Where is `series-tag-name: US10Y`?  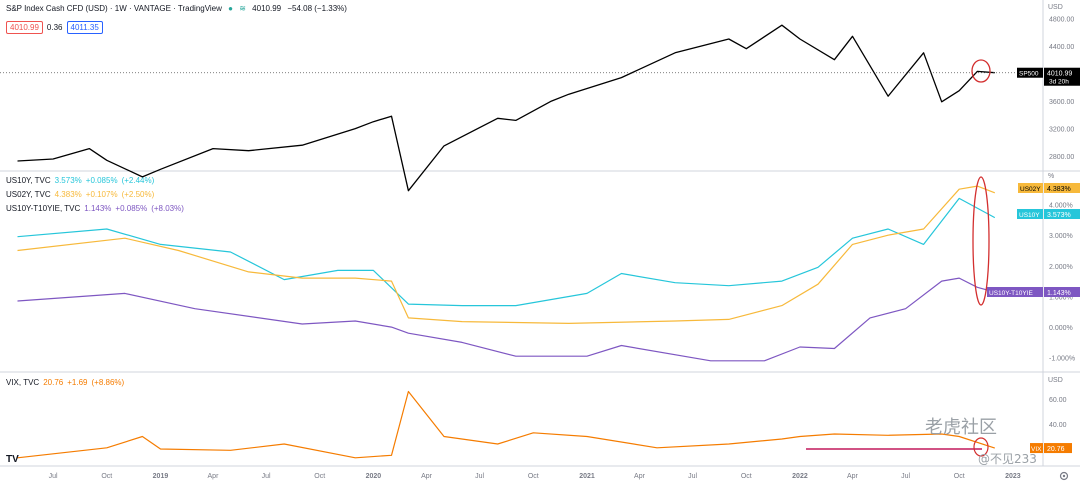 series-tag-name: US10Y is located at coordinates (1029, 215).